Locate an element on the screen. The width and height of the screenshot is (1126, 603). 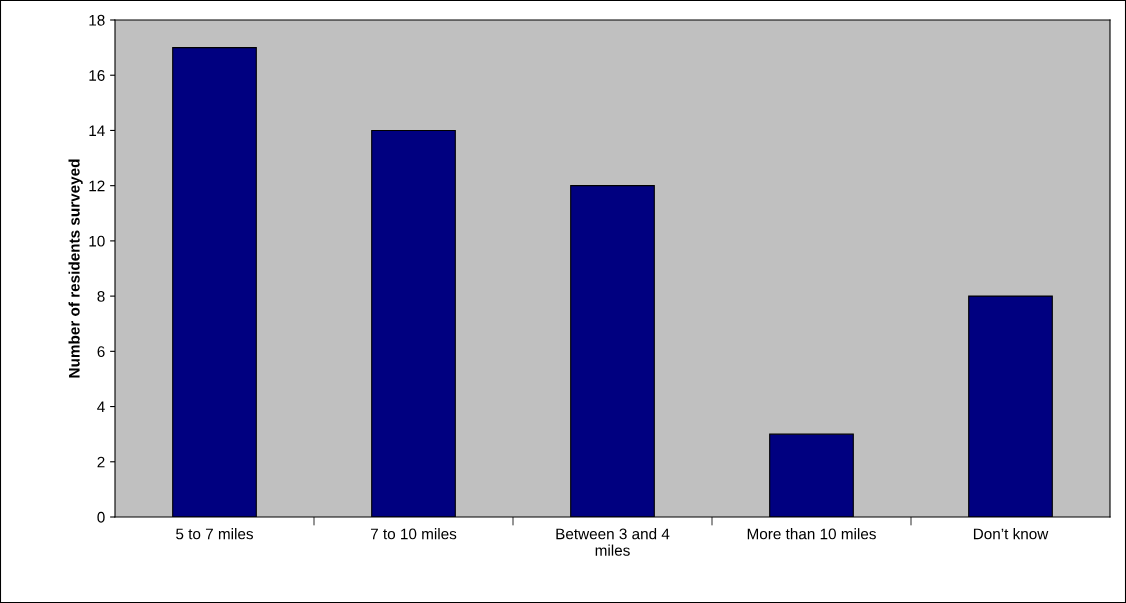
y-tick-label: 12 is located at coordinates (97, 186).